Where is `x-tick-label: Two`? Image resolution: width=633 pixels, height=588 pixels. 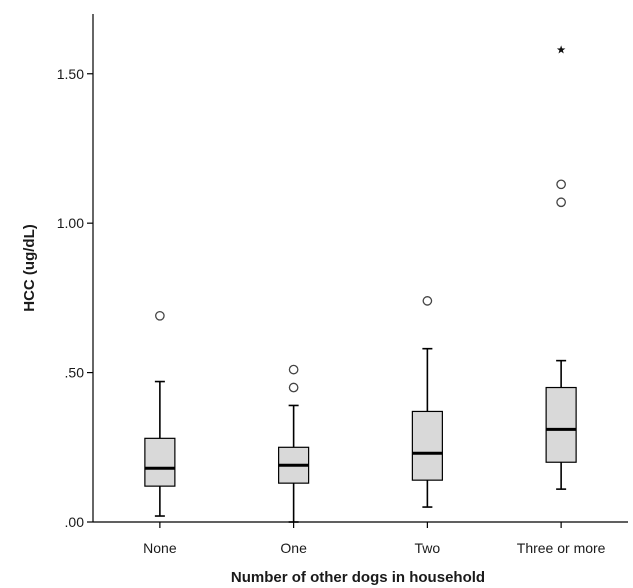
x-tick-label: Two is located at coordinates (428, 548).